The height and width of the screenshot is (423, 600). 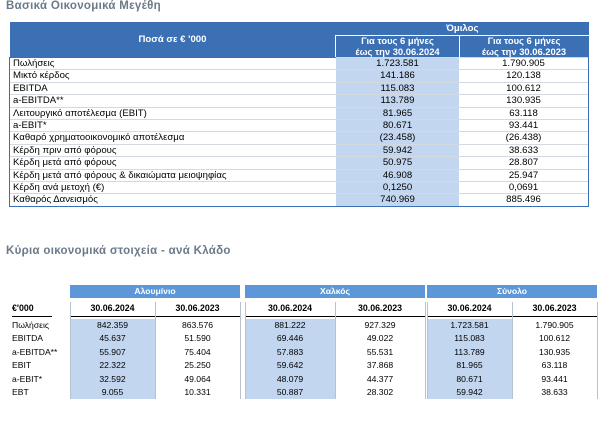 What do you see at coordinates (112, 338) in the screenshot?
I see `sector-value: 45.637` at bounding box center [112, 338].